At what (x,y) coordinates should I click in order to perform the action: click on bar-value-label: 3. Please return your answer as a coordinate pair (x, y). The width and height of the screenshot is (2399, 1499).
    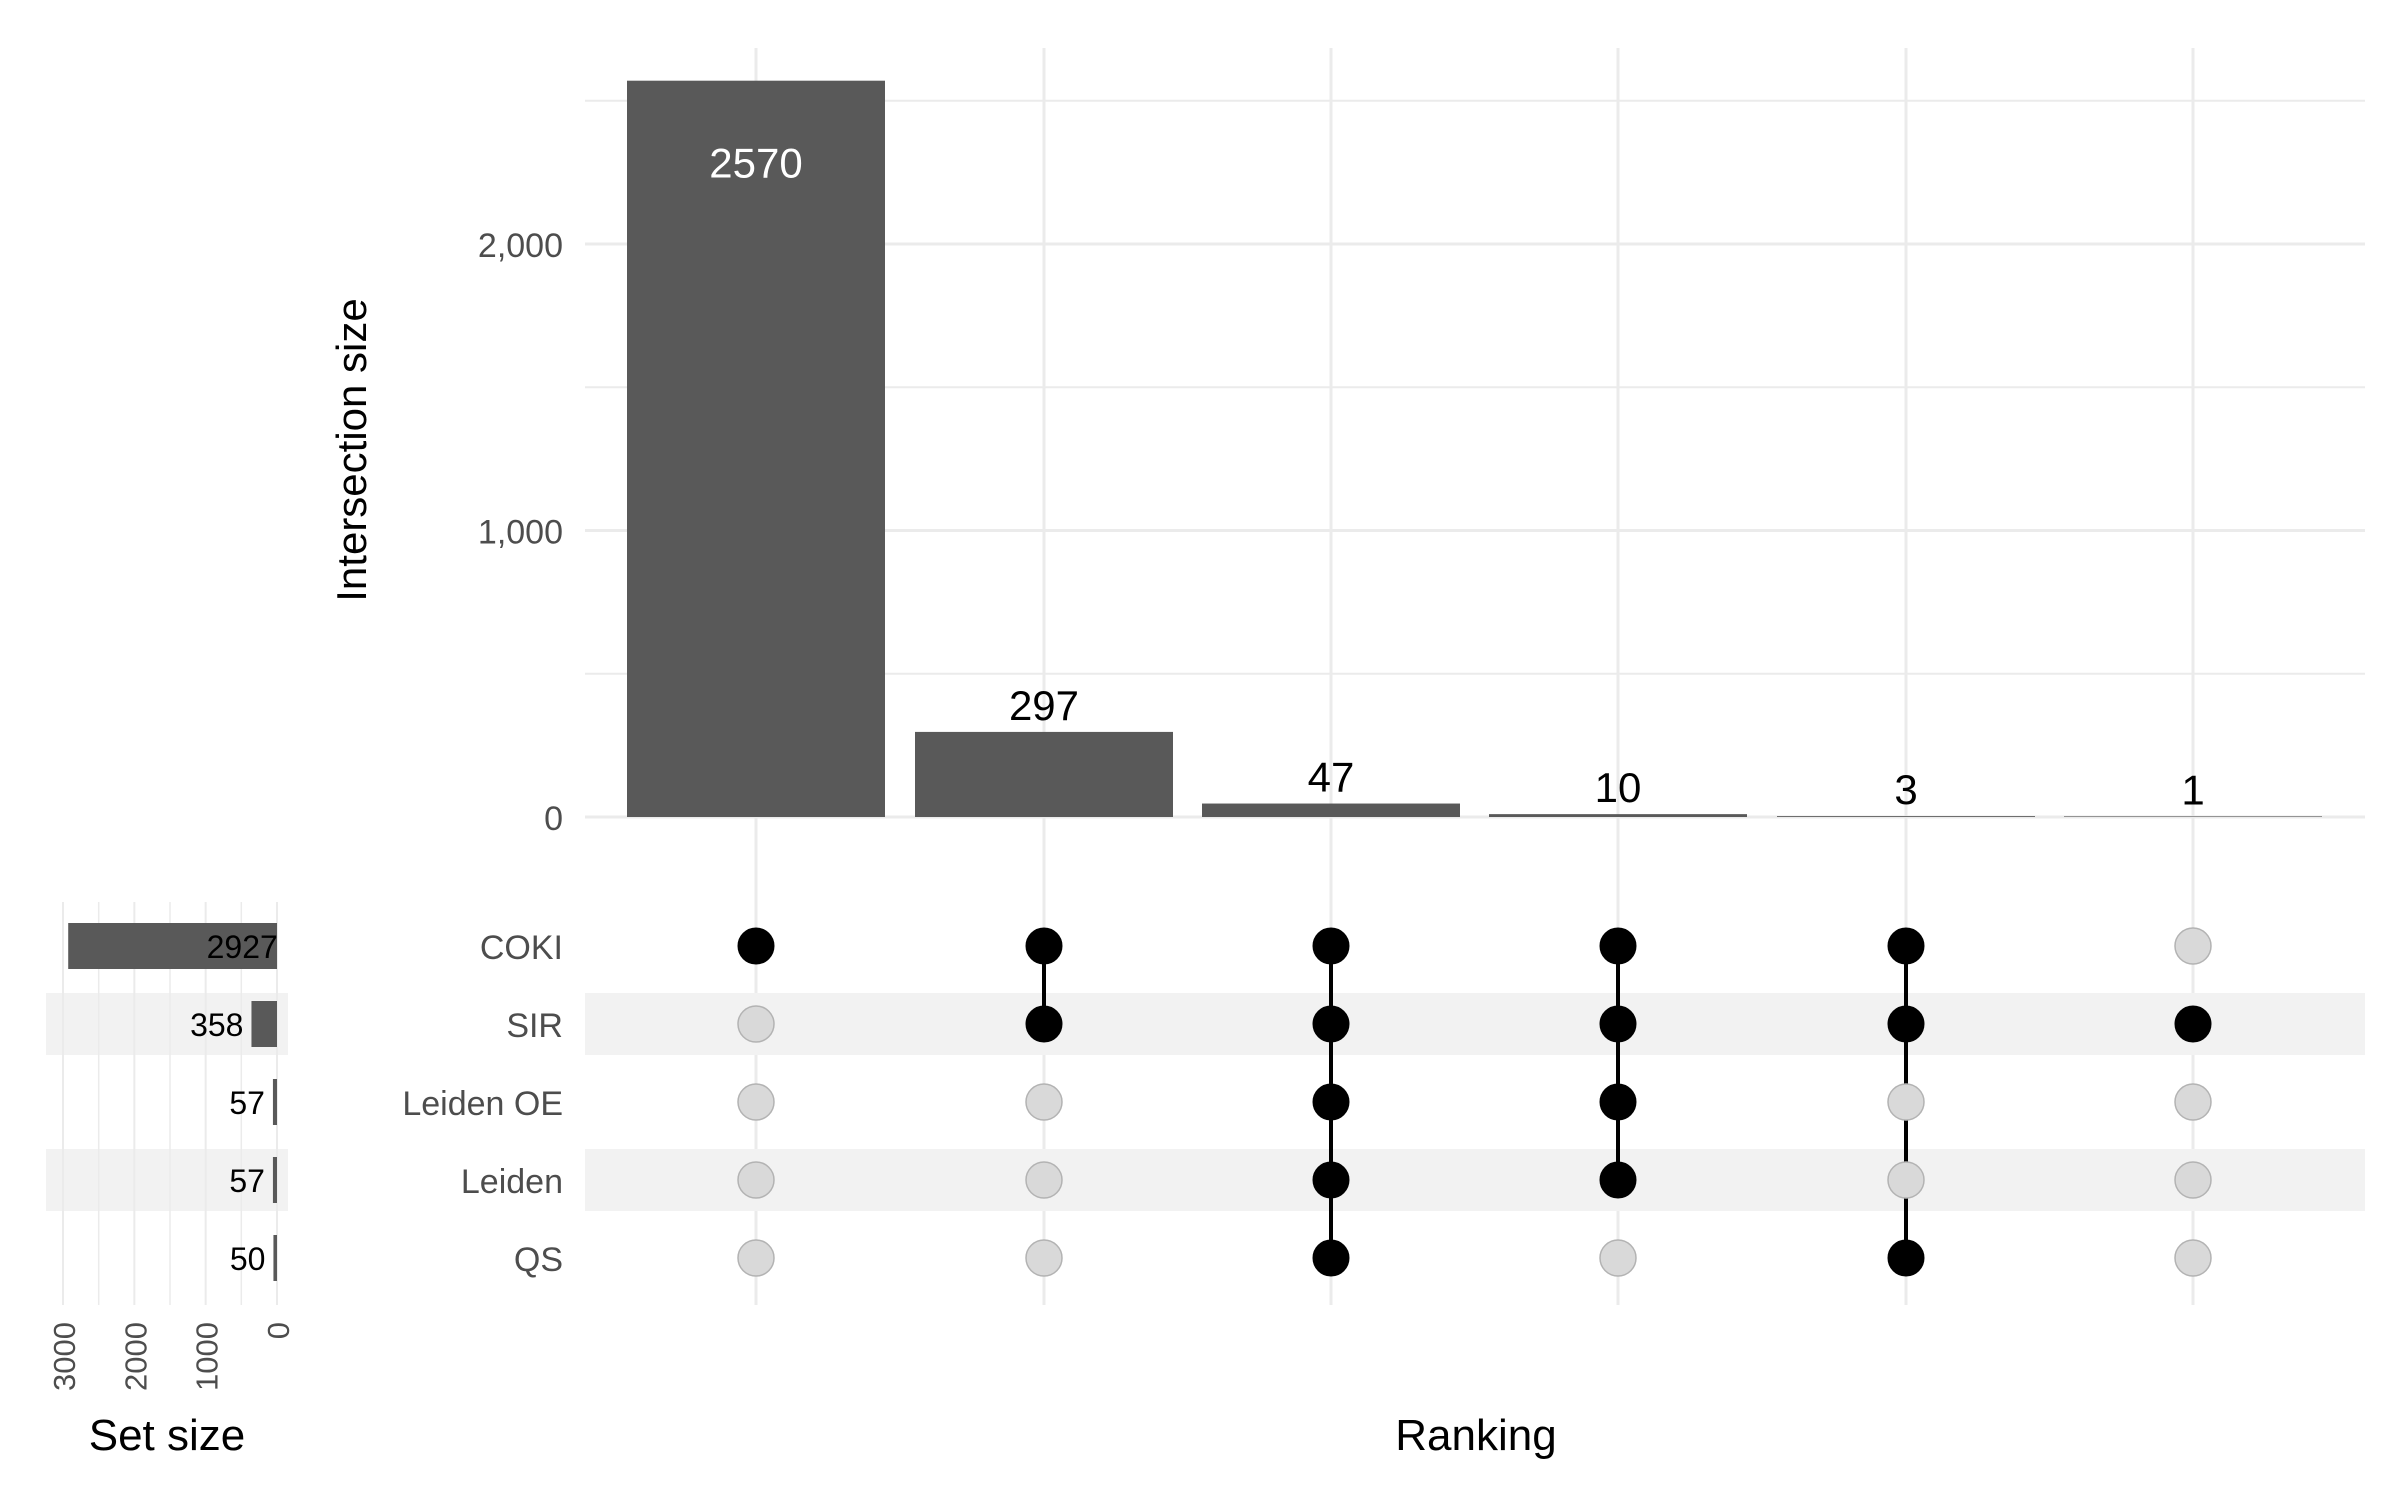
    Looking at the image, I should click on (1905, 789).